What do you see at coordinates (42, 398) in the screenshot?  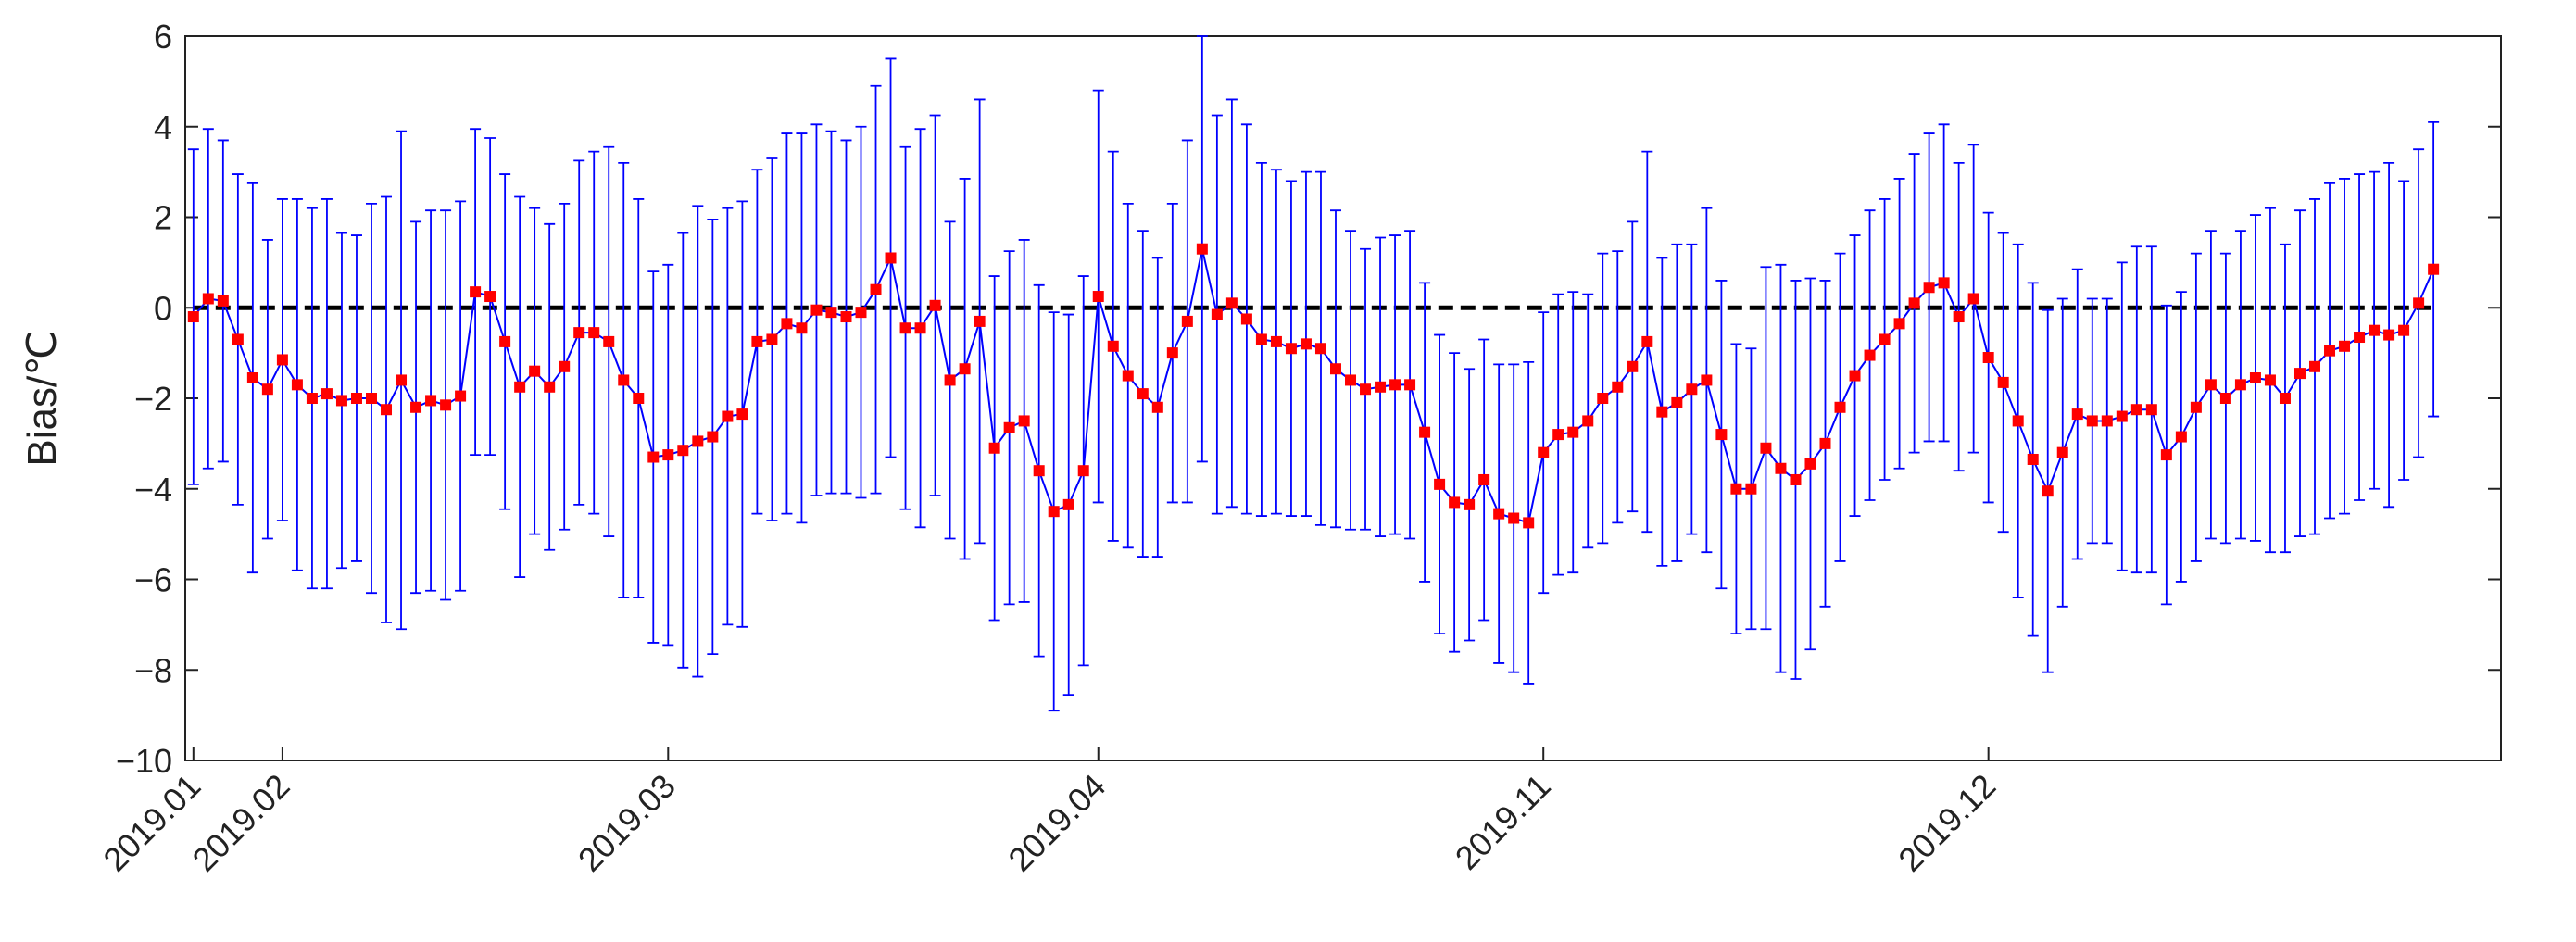 I see `y-axis-label: Bias/℃` at bounding box center [42, 398].